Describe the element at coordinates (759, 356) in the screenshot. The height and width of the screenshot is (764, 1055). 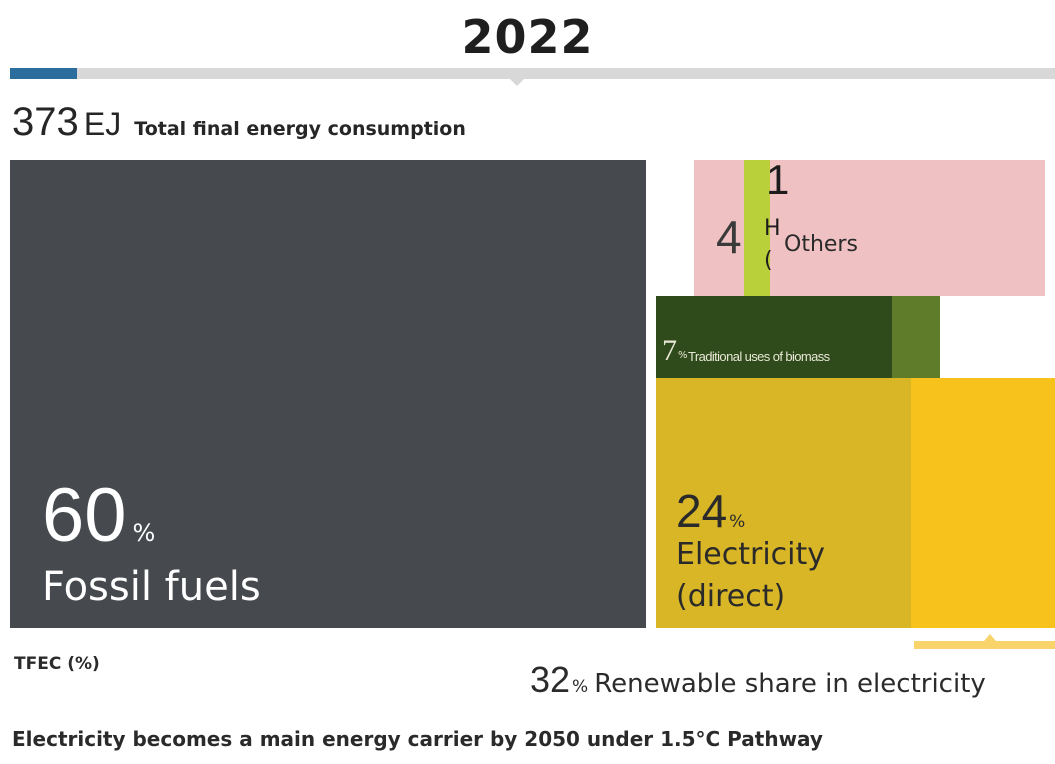
I see `traditional-biomass-label: Traditional uses of biomass` at that location.